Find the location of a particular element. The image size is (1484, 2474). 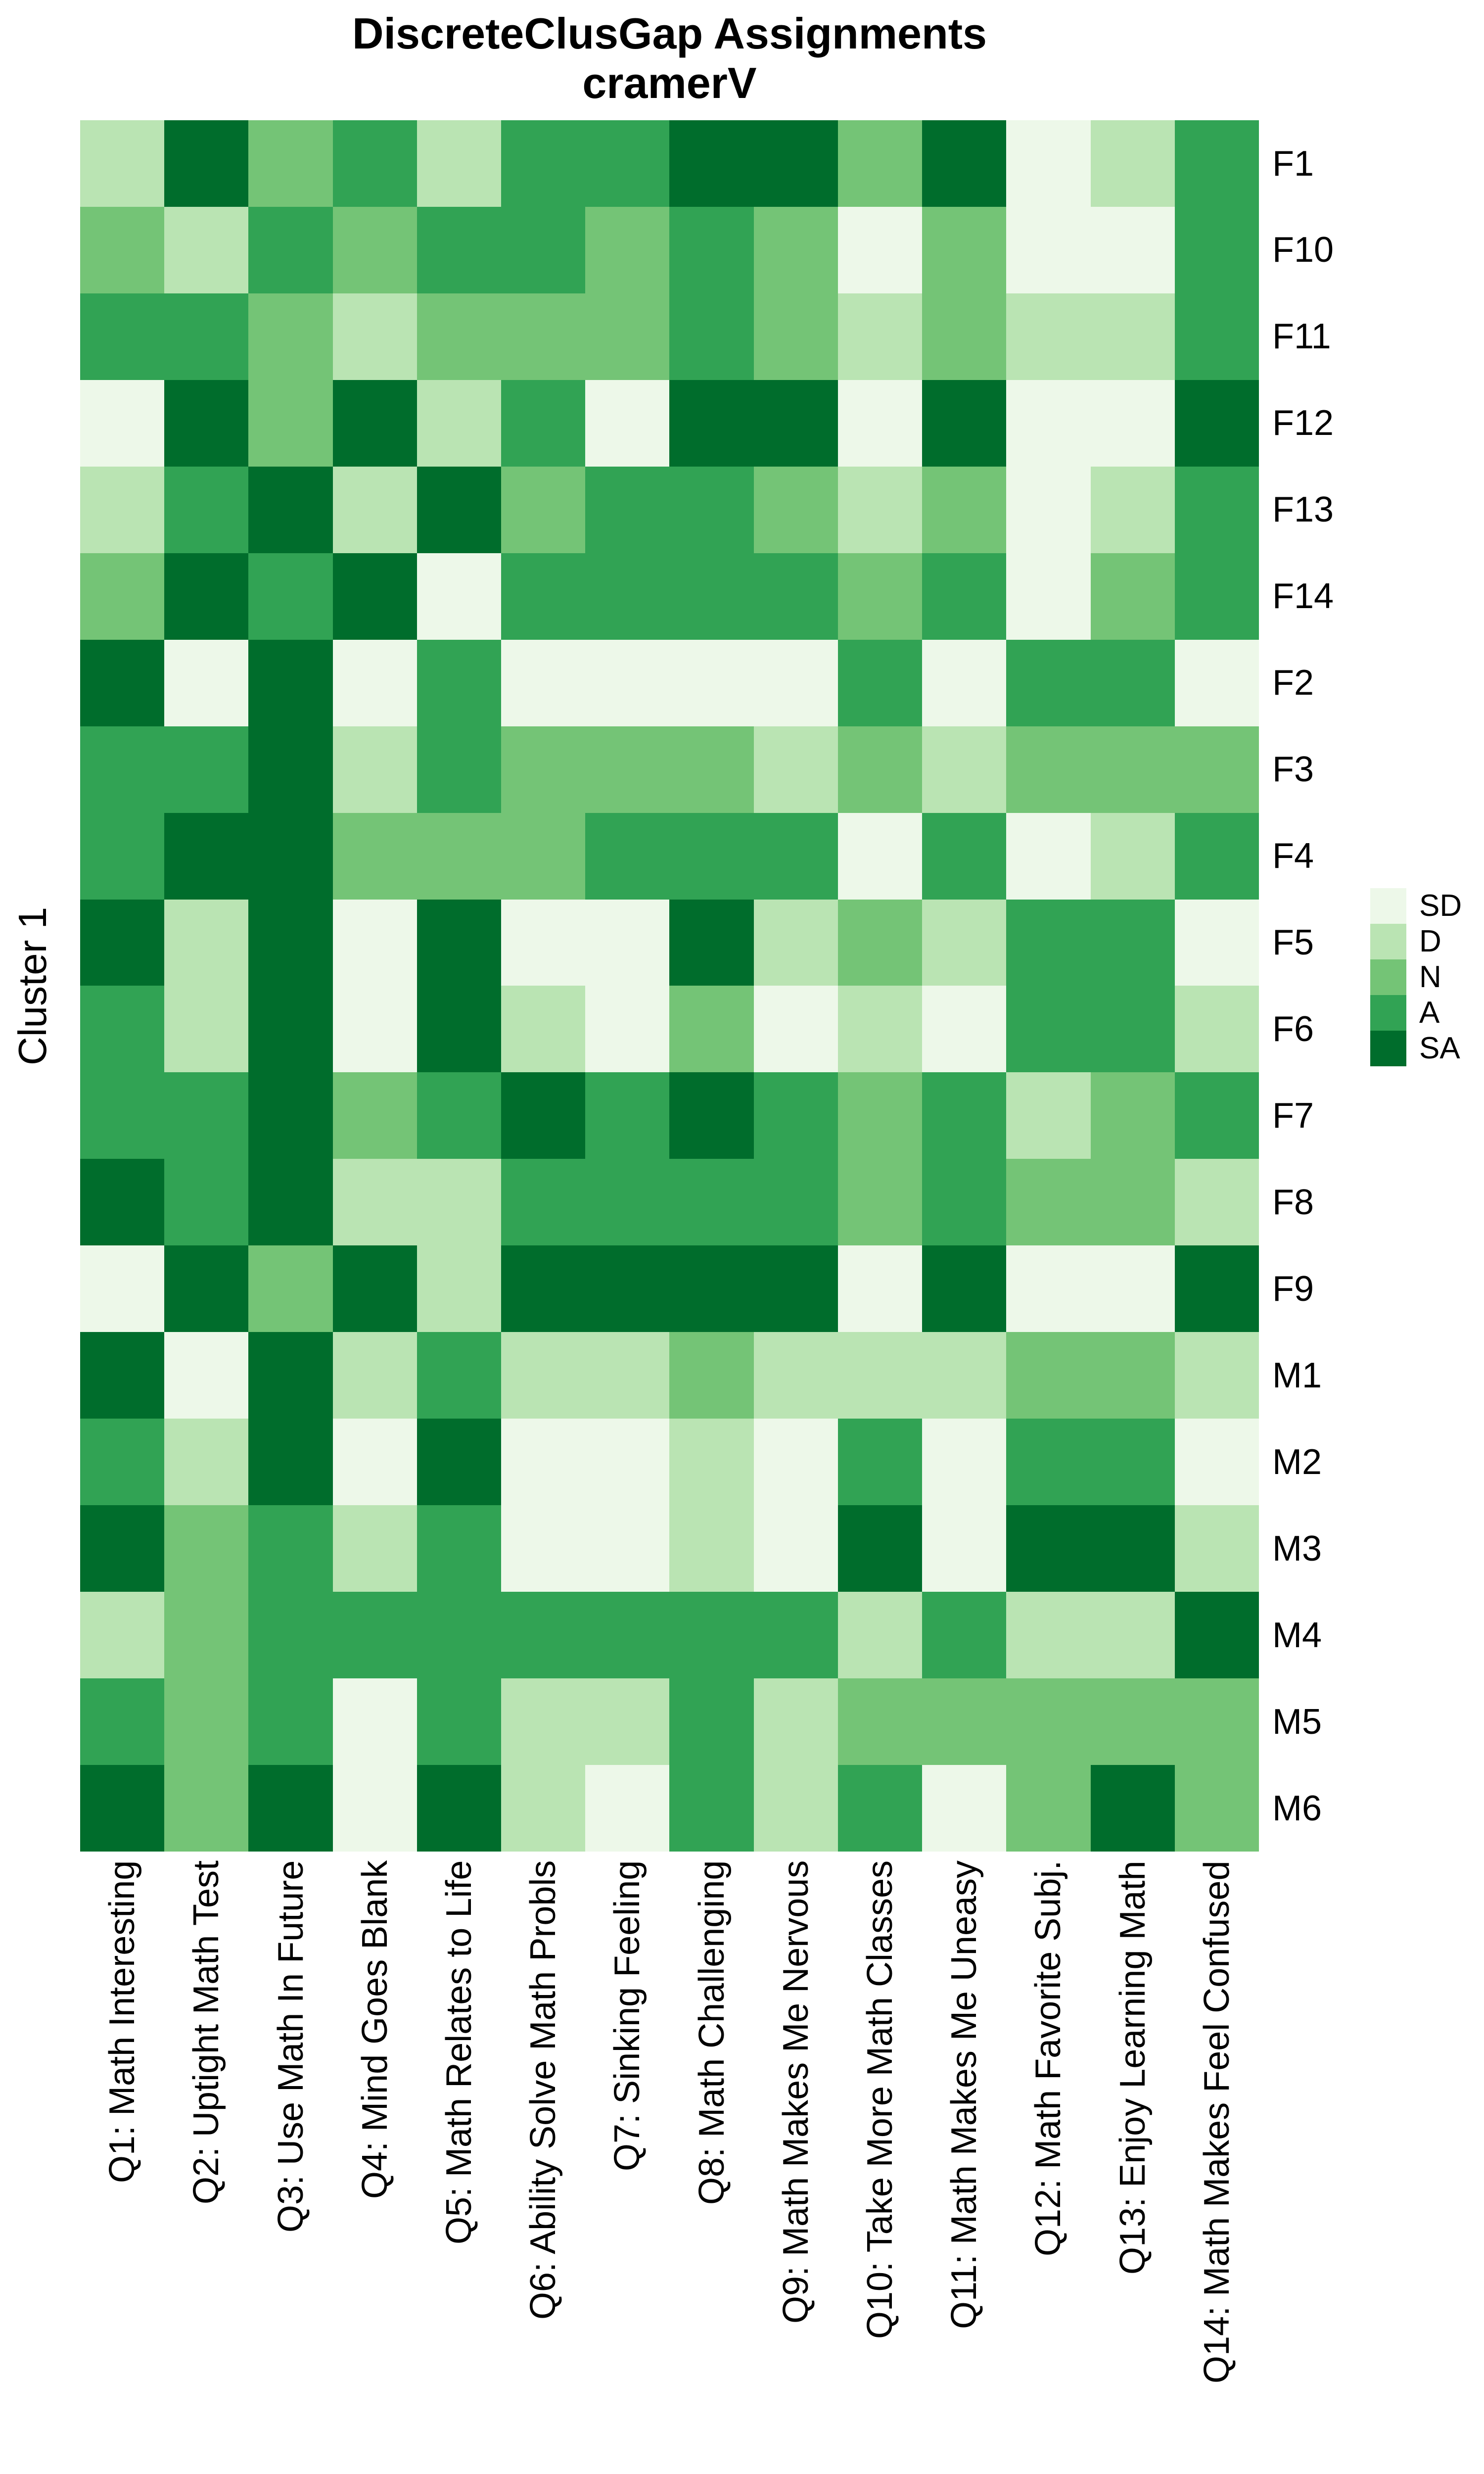

legend-label: A is located at coordinates (1429, 1013).